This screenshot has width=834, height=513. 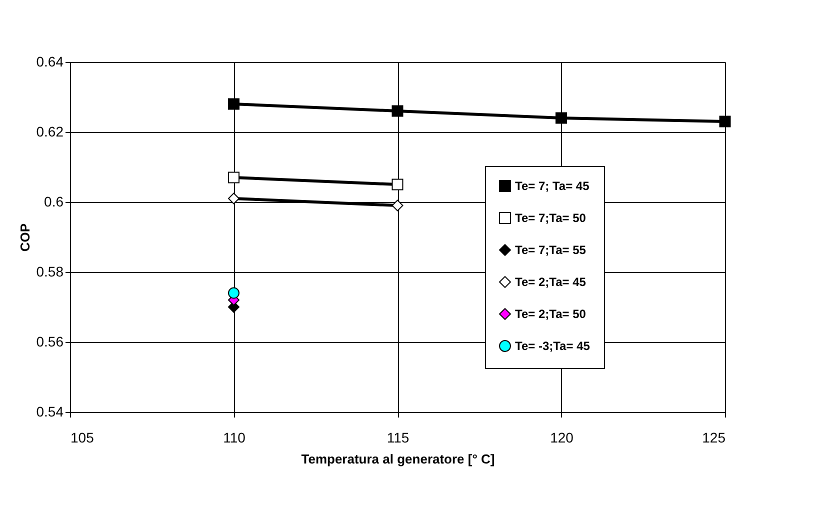 I want to click on y-tick-label: 0.56, so click(x=50, y=342).